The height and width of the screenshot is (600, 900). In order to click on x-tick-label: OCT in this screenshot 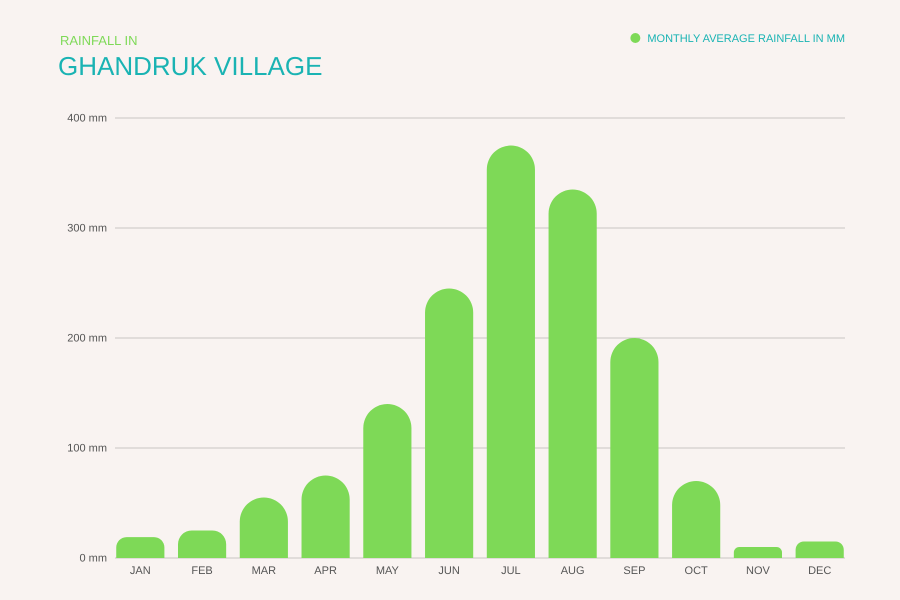, I will do `click(696, 570)`.